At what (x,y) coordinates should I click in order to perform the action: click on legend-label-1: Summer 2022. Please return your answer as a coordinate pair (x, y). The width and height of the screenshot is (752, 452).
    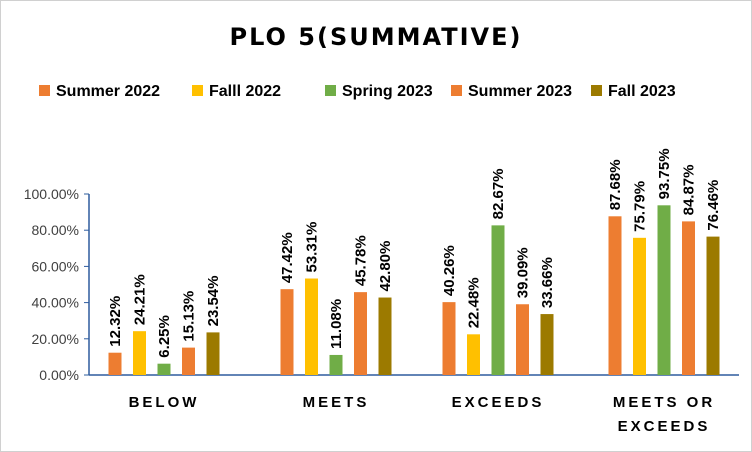
    Looking at the image, I should click on (108, 91).